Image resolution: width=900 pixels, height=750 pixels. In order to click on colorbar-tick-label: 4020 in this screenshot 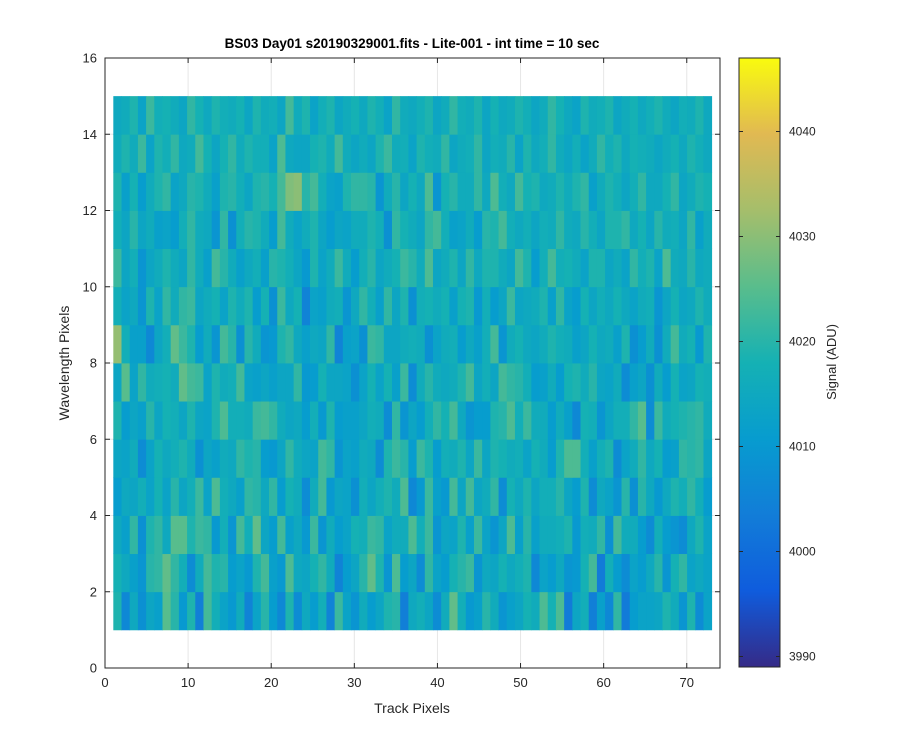, I will do `click(802, 342)`.